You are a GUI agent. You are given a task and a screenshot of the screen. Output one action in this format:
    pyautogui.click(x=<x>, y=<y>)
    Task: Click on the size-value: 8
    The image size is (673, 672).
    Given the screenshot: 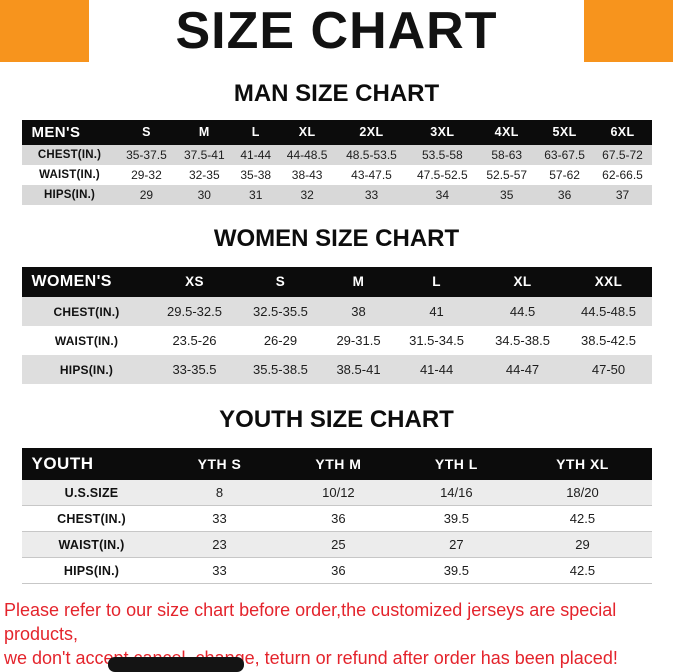 What is the action you would take?
    pyautogui.click(x=219, y=493)
    